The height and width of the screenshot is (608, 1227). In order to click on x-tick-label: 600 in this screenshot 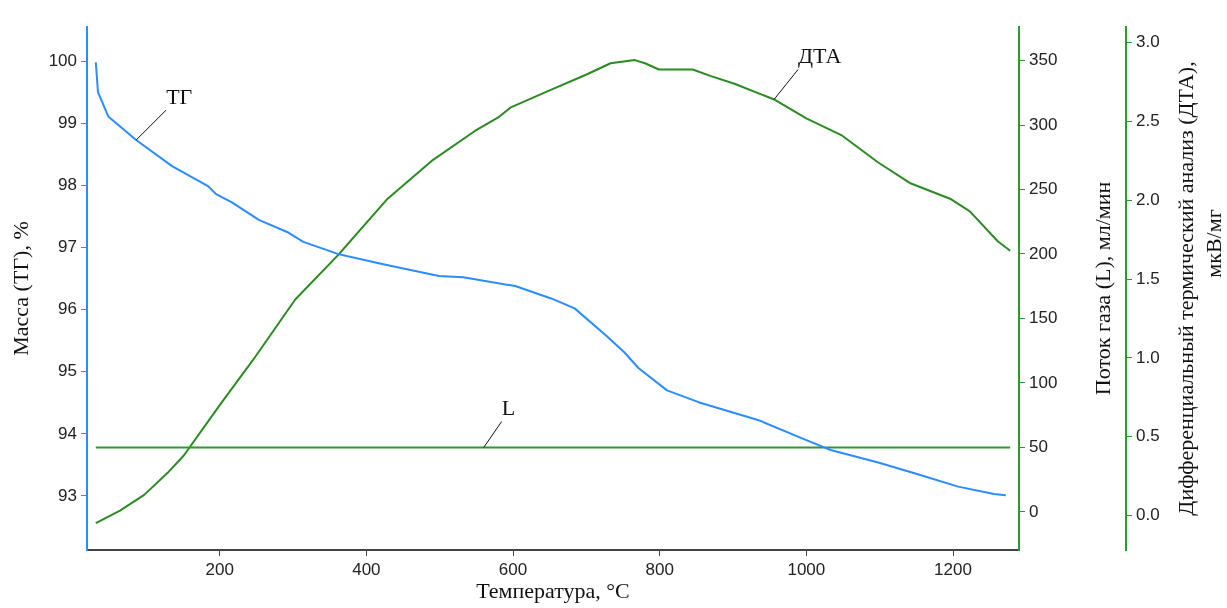, I will do `click(513, 569)`.